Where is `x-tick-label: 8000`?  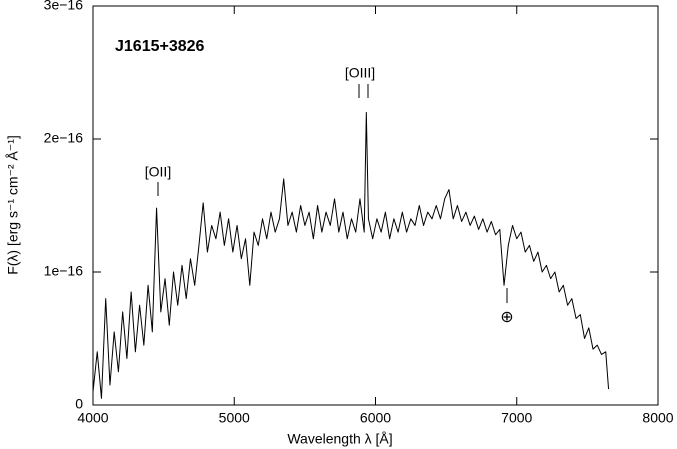 x-tick-label: 8000 is located at coordinates (657, 418).